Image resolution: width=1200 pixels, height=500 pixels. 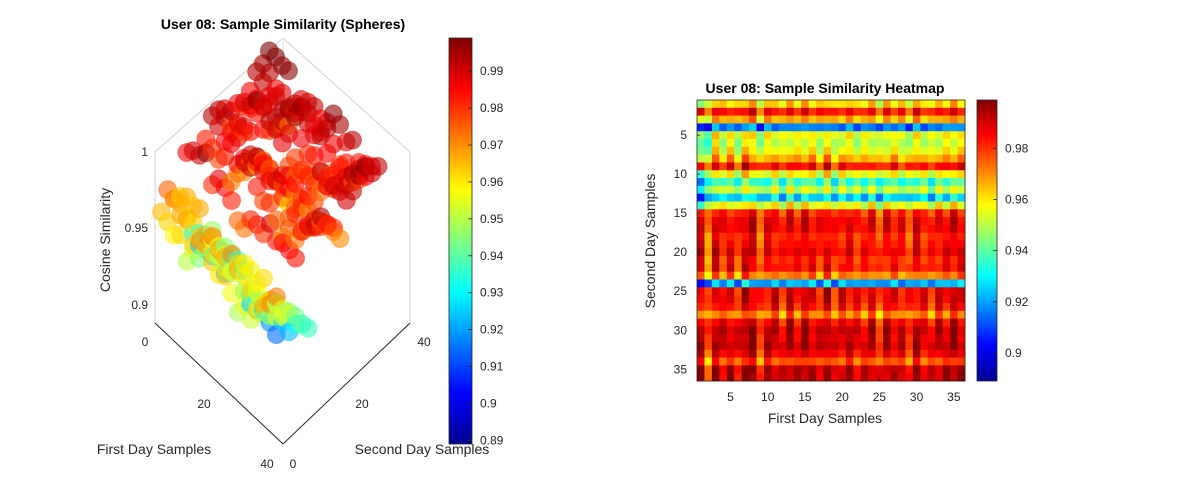 What do you see at coordinates (283, 24) in the screenshot?
I see `sphere-chart-title: User 08: Sample Similarity (Spheres)` at bounding box center [283, 24].